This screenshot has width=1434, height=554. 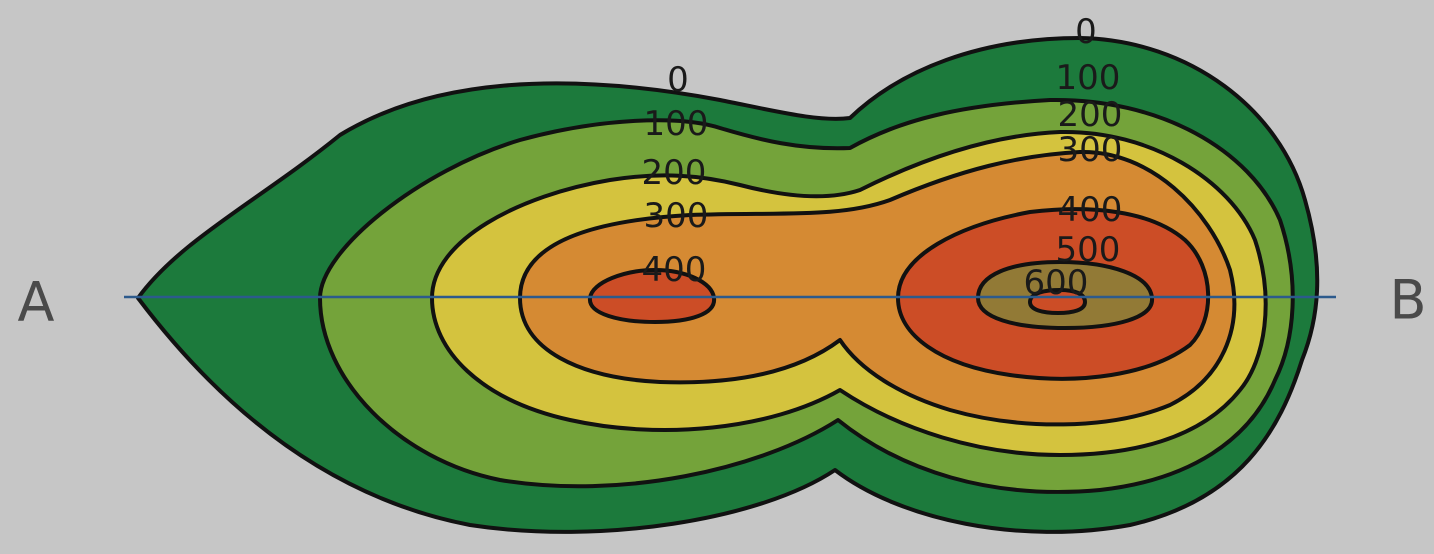 What do you see at coordinates (1407, 300) in the screenshot?
I see `point-b-label: B` at bounding box center [1407, 300].